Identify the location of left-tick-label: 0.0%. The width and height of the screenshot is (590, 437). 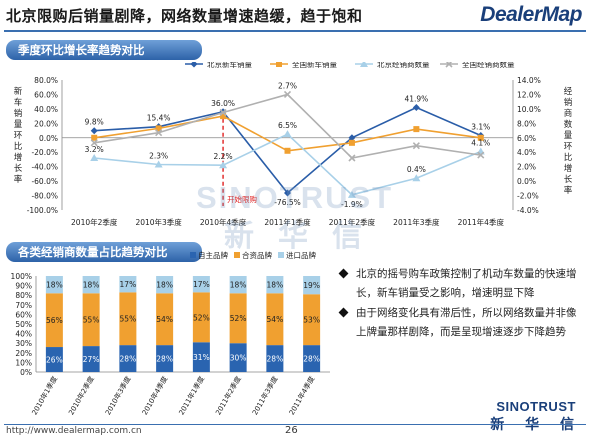
(48, 138).